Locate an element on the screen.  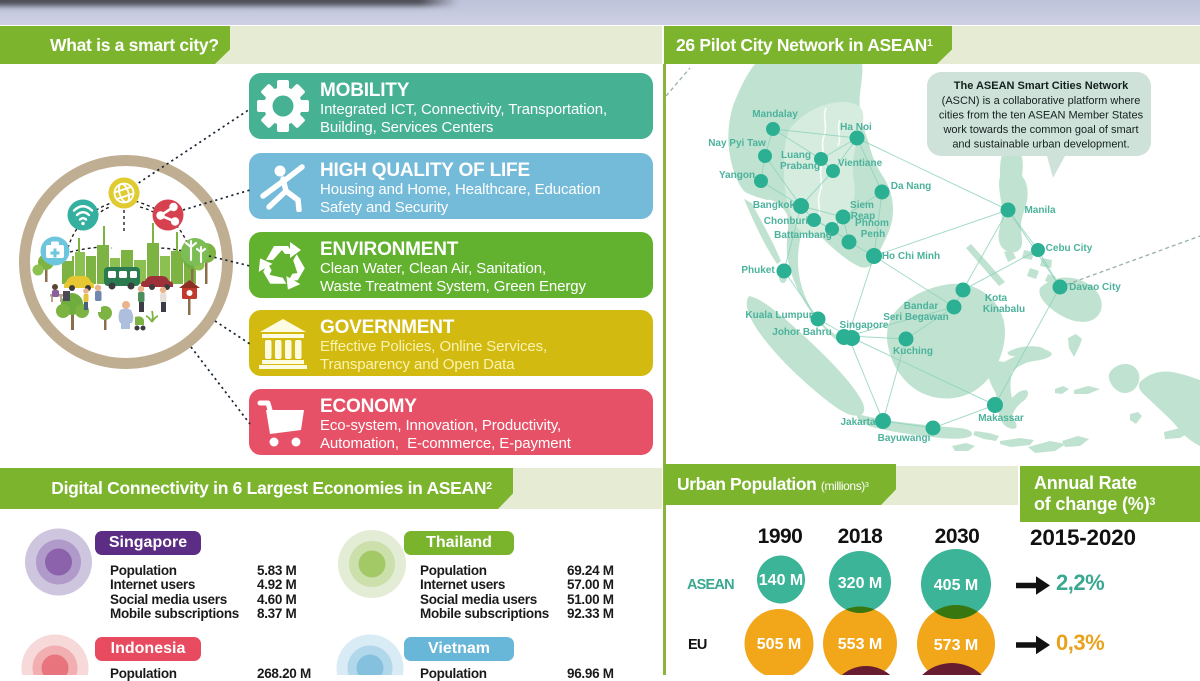
svg-text: Vientiane is located at coordinates (860, 163).